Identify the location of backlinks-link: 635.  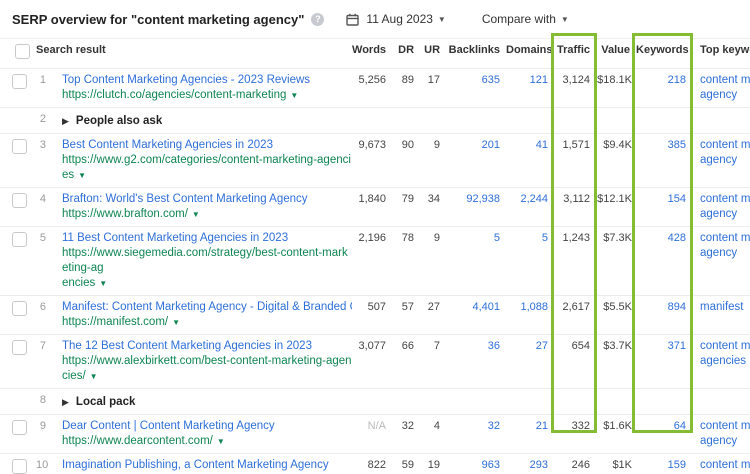
(491, 80).